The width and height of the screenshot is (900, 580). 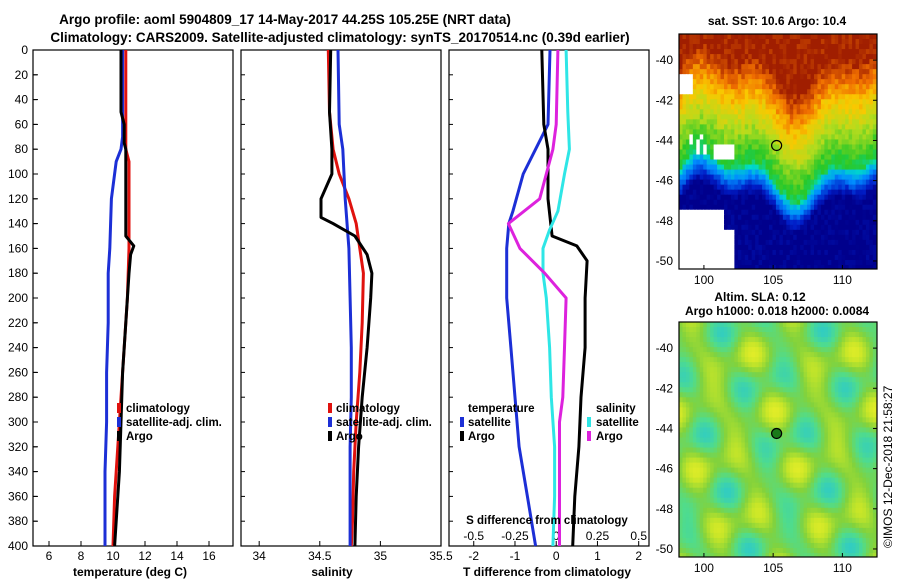 I want to click on legend-label-satellite: satellite-adj. clim., so click(x=174, y=423).